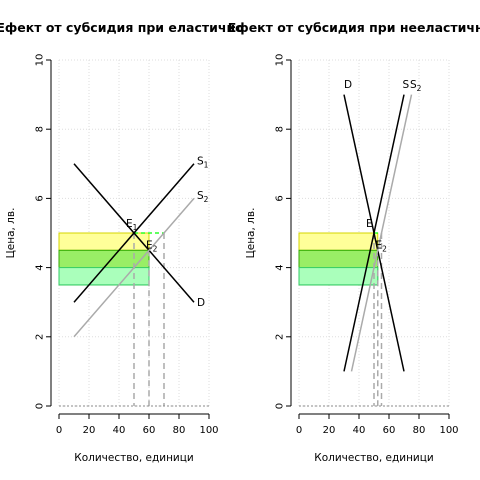  What do you see at coordinates (369, 224) in the screenshot?
I see `equilibrium-label-0: E` at bounding box center [369, 224].